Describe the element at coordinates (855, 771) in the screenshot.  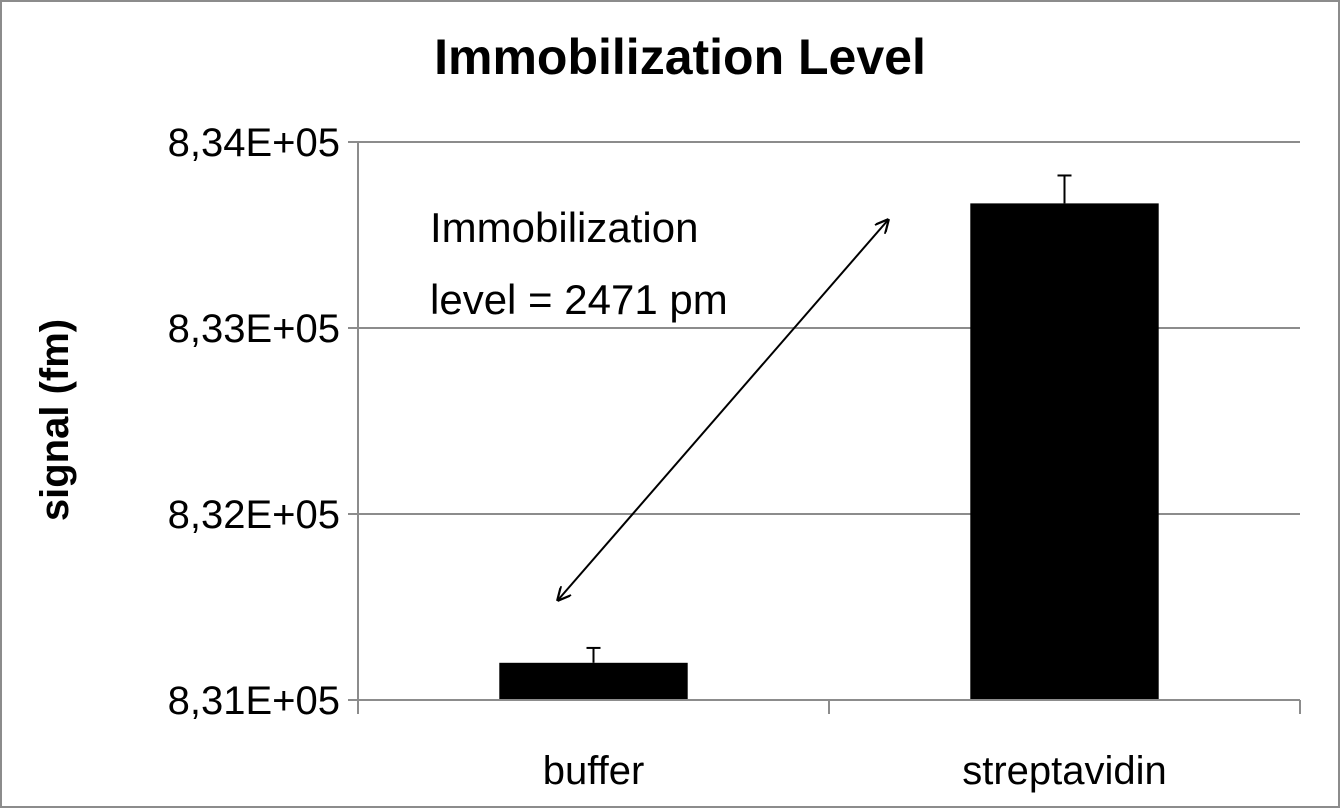
I see `x-tick-labels: buffer streptavidin` at that location.